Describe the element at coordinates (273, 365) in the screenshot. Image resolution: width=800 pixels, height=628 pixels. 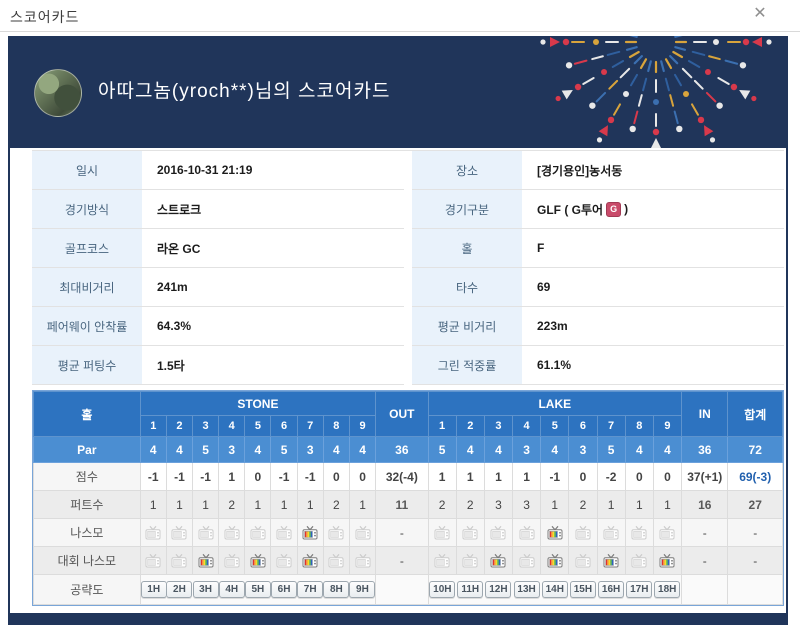
I see `info-value: 1.5타` at that location.